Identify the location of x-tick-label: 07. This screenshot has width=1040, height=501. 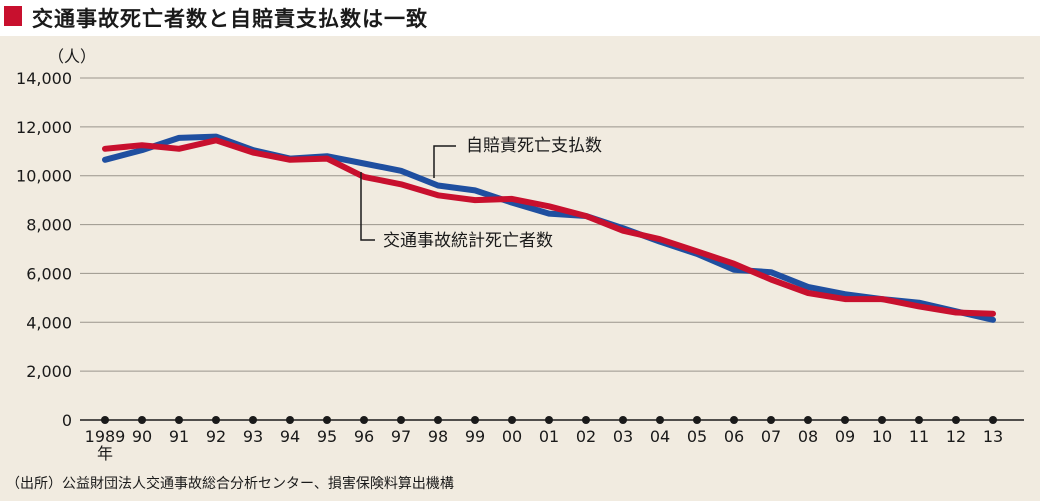
(771, 436).